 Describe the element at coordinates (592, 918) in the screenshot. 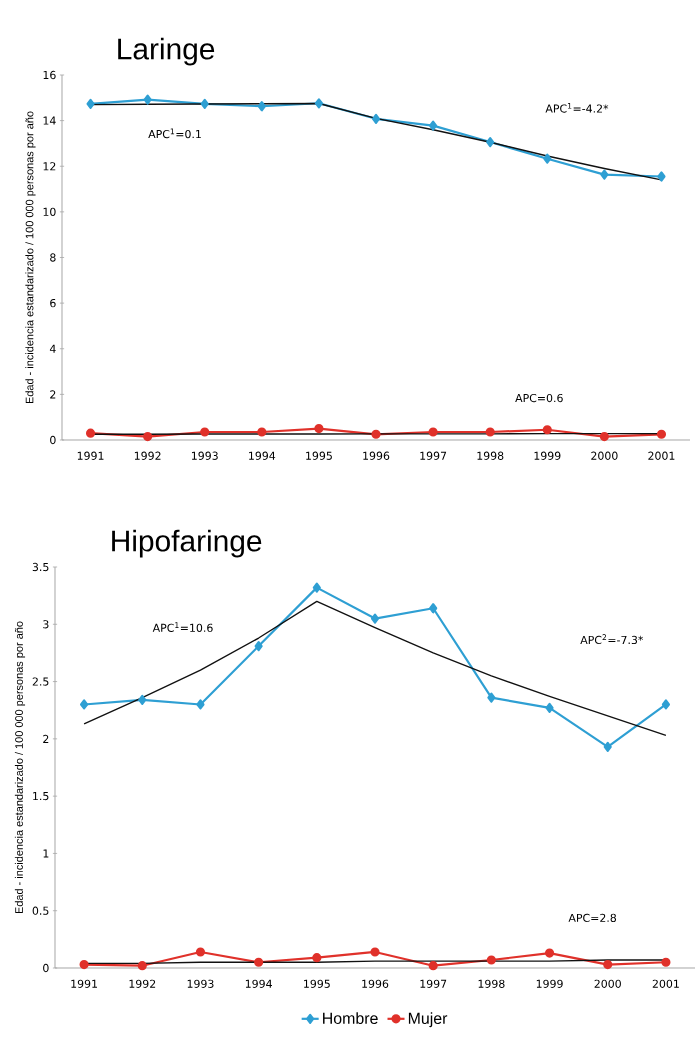

I see `annotation: APC=2.8` at that location.